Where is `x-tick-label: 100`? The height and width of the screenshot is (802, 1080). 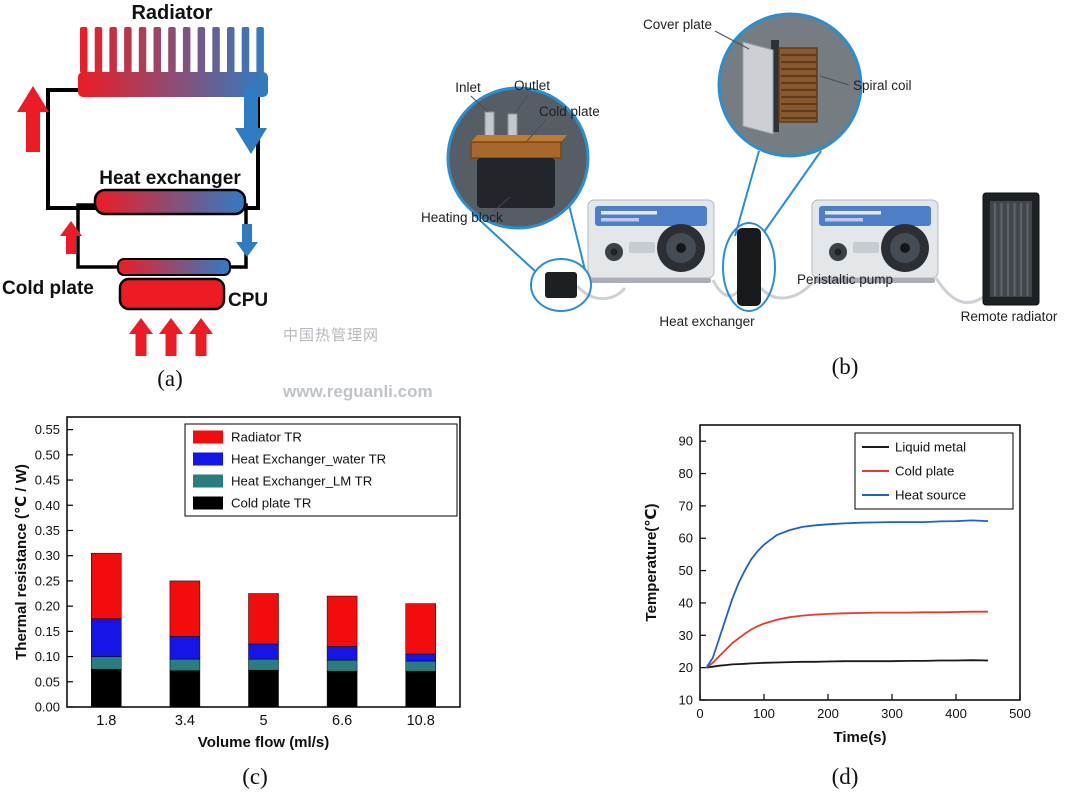 x-tick-label: 100 is located at coordinates (764, 713).